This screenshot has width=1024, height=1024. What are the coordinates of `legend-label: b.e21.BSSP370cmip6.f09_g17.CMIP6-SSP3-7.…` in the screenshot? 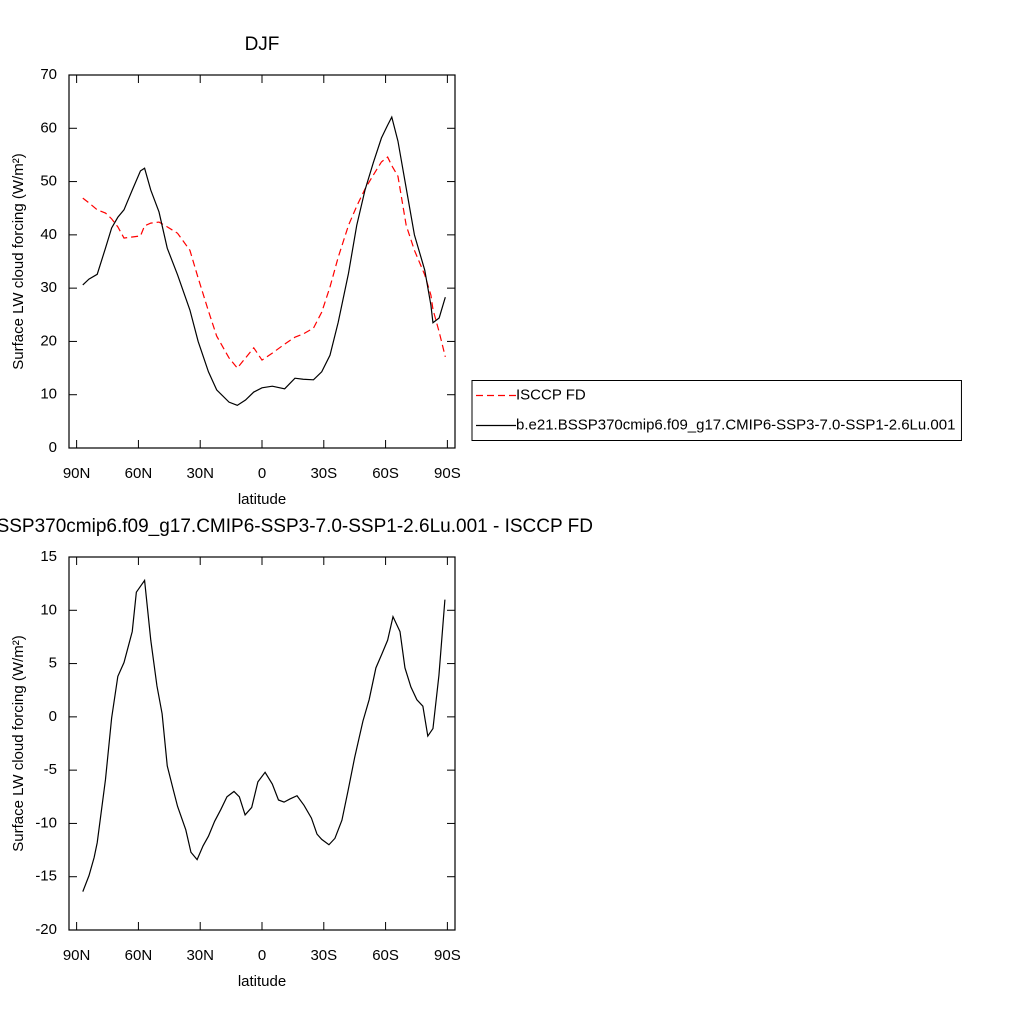 It's located at (735, 424).